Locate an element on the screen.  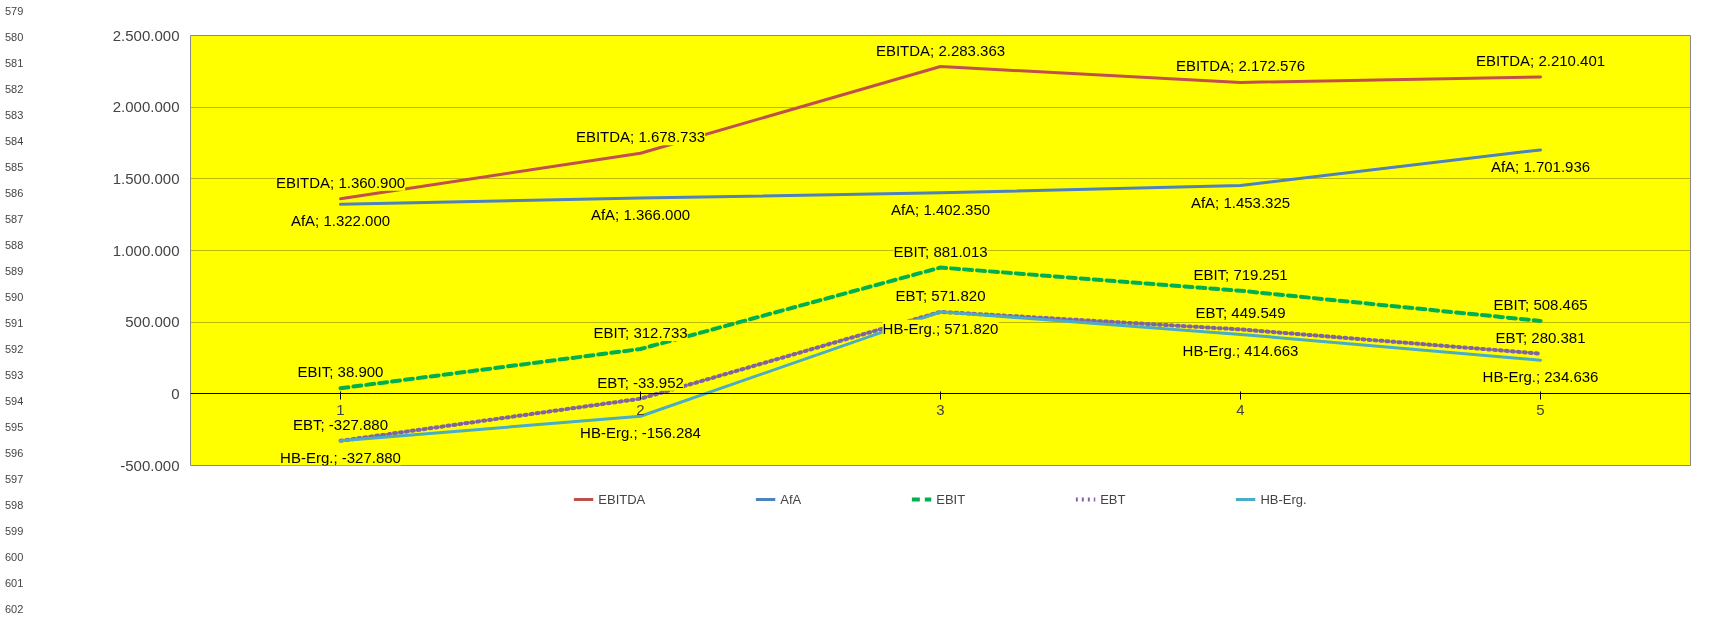
y-tick-label: -500.000 is located at coordinates (150, 465).